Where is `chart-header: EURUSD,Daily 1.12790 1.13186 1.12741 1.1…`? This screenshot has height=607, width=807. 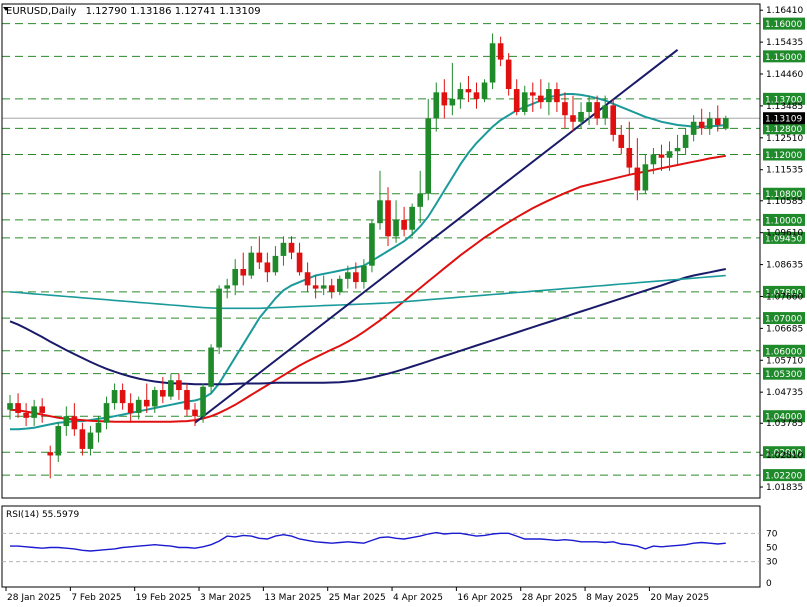
chart-header: EURUSD,Daily 1.12790 1.13186 1.12741 1.1… is located at coordinates (133, 11).